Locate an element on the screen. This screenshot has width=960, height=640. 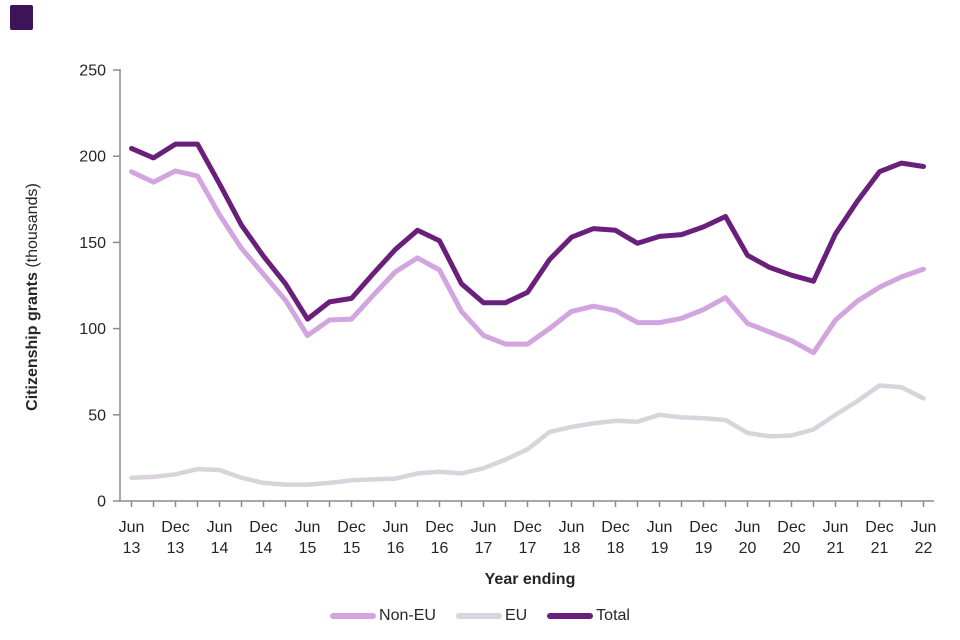
y-axis-title: Citizenship grants (thousands) is located at coordinates (33, 297).